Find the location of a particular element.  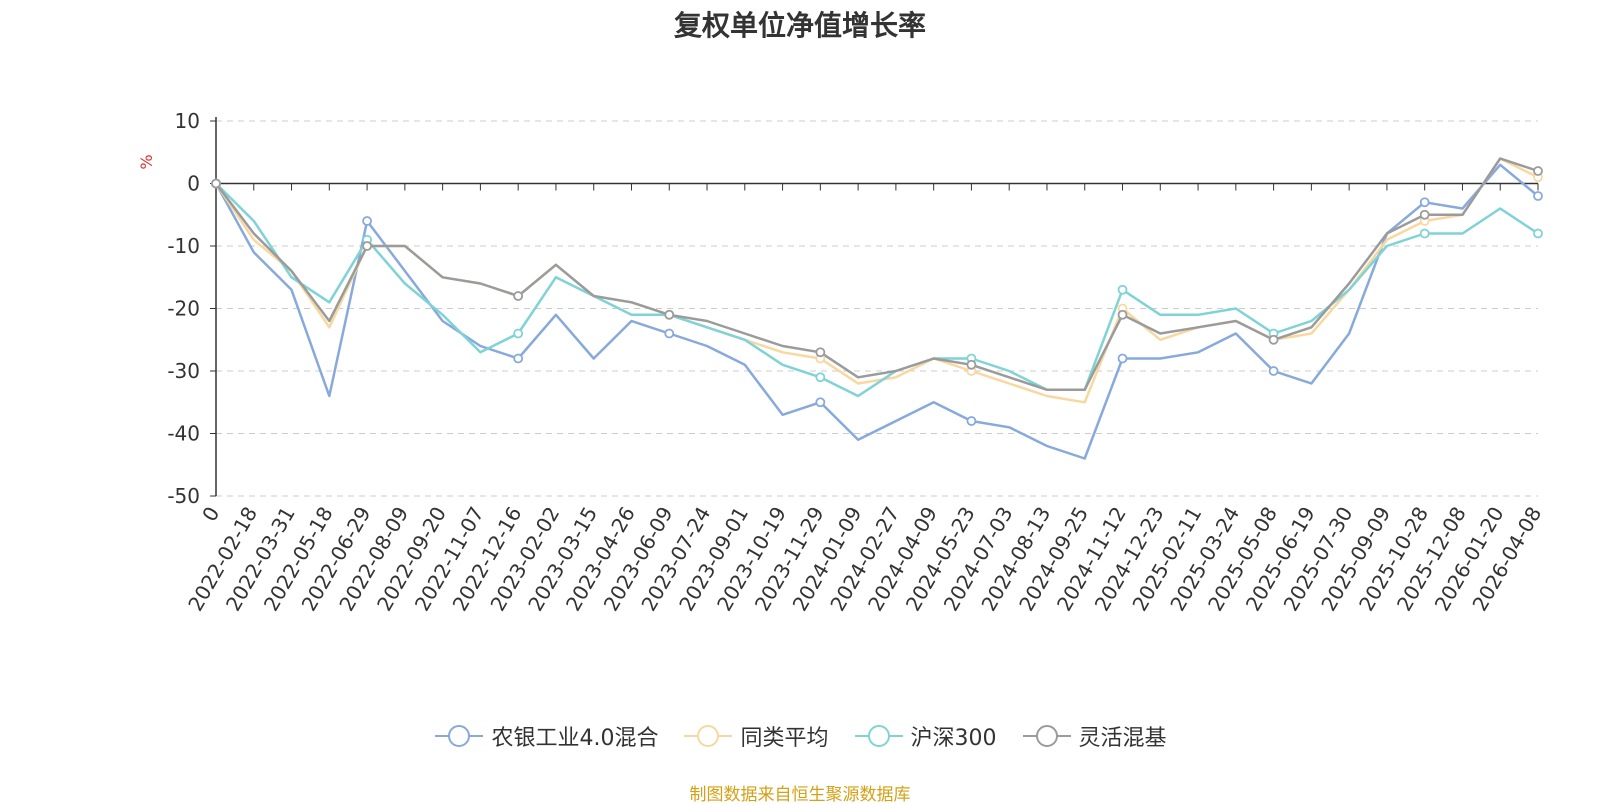

legend-item-0: 农银工业4.0混合 is located at coordinates (545, 736).